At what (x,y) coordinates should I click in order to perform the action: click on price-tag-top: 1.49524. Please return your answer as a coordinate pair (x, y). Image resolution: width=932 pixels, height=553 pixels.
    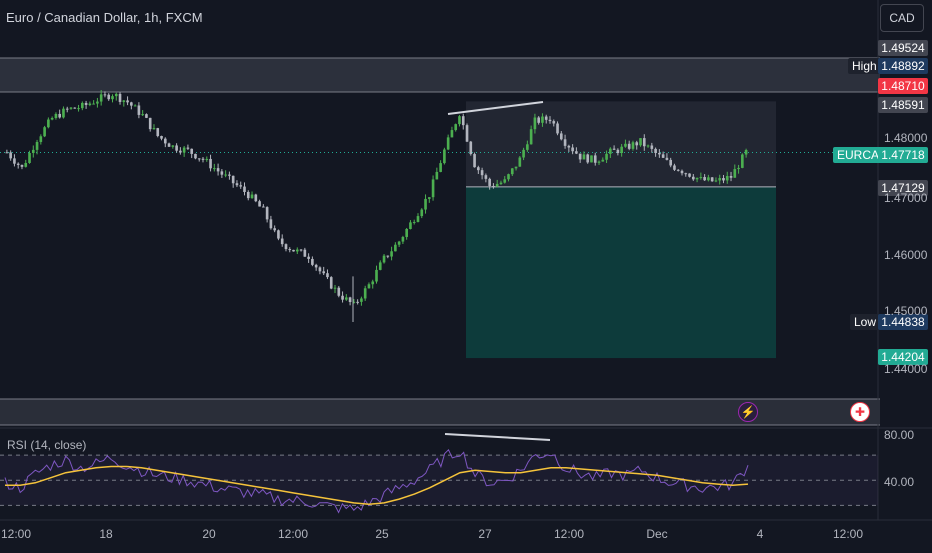
    Looking at the image, I should click on (903, 48).